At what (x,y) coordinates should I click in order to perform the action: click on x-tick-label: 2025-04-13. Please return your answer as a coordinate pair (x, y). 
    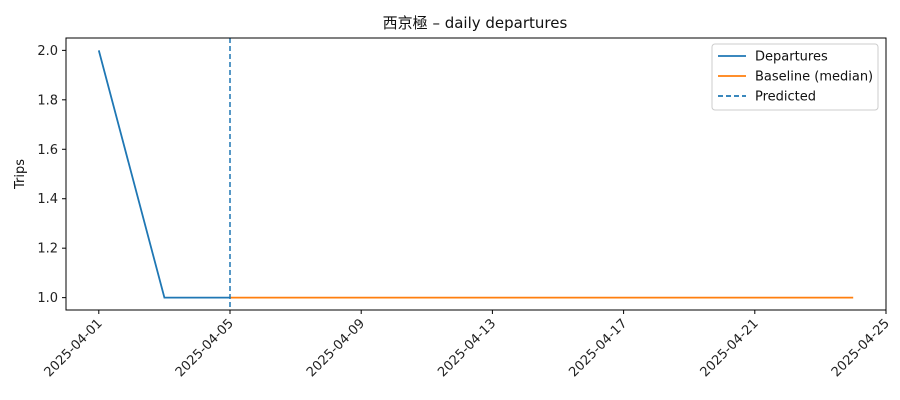
    Looking at the image, I should click on (467, 348).